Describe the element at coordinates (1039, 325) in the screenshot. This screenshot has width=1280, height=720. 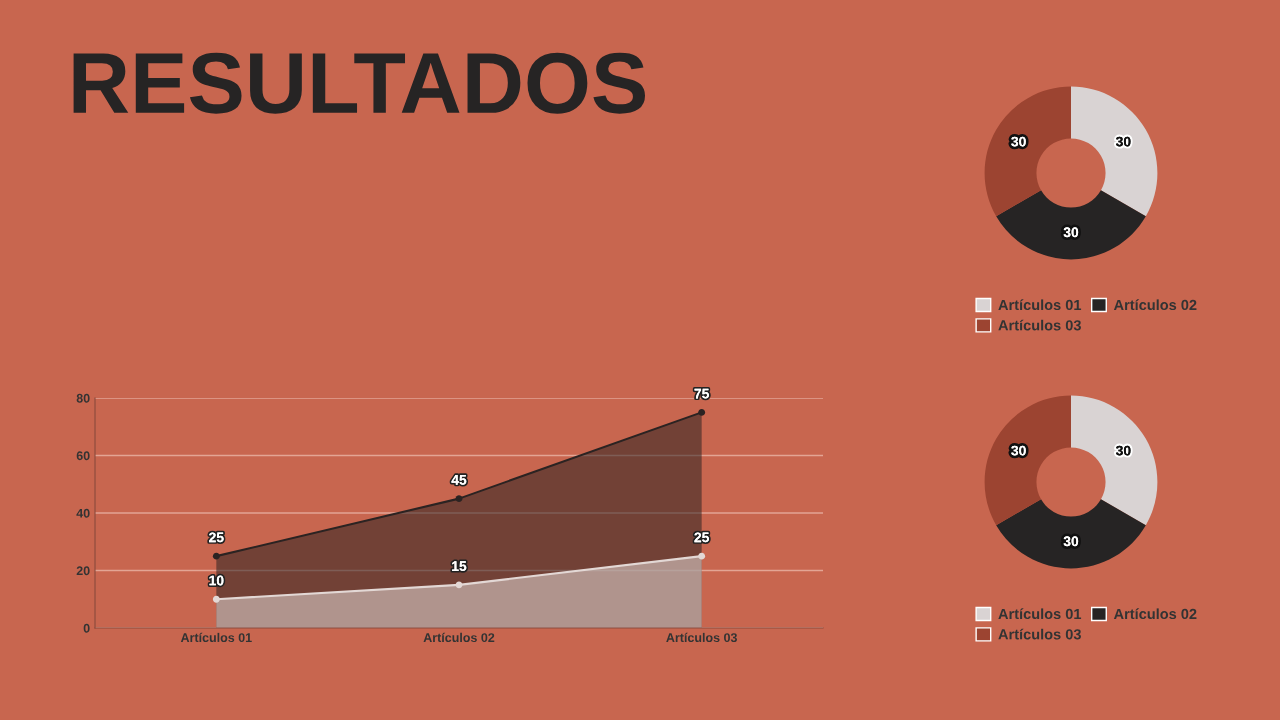
I see `legend-label: Artículos 03` at that location.